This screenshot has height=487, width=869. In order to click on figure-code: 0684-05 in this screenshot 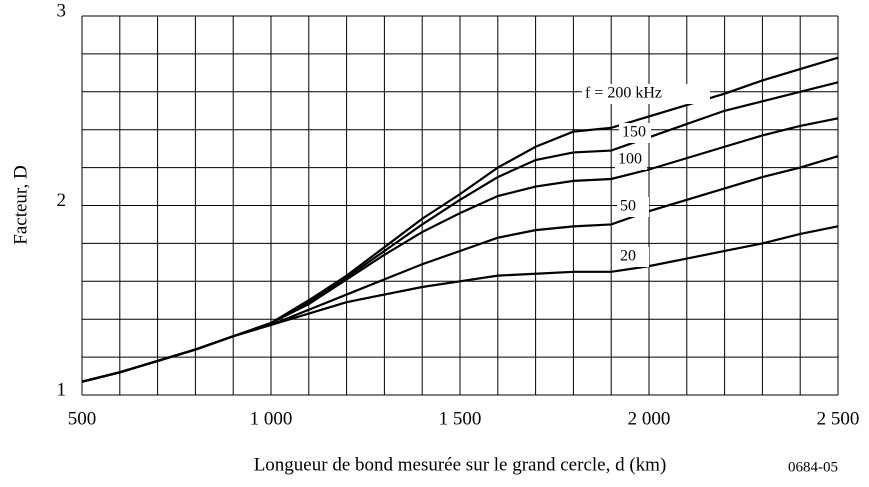, I will do `click(813, 467)`.